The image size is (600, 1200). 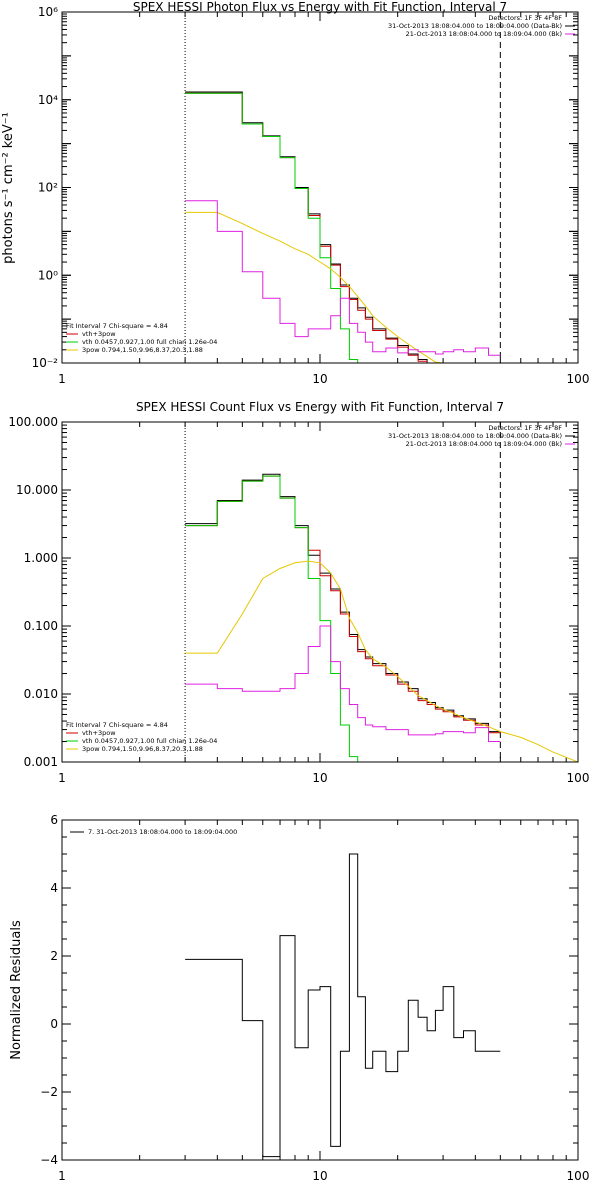 What do you see at coordinates (41, 558) in the screenshot?
I see `y-tick-label: 1.000` at bounding box center [41, 558].